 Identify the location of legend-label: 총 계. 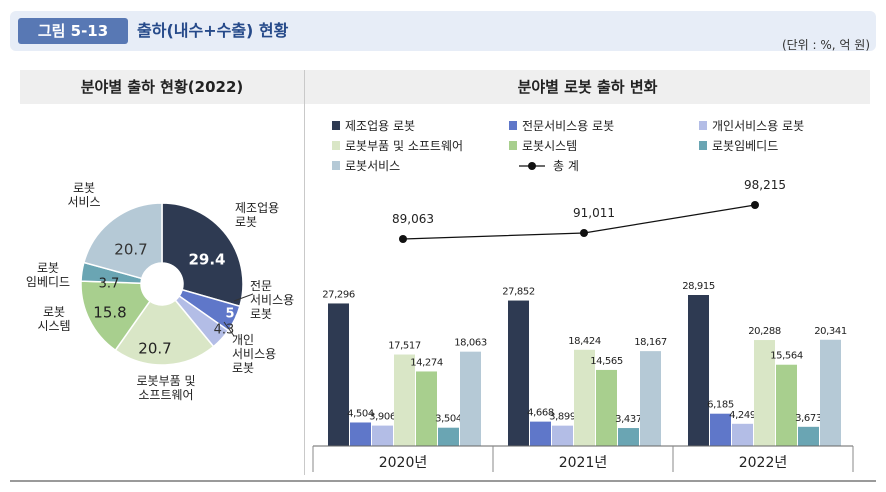
(566, 166).